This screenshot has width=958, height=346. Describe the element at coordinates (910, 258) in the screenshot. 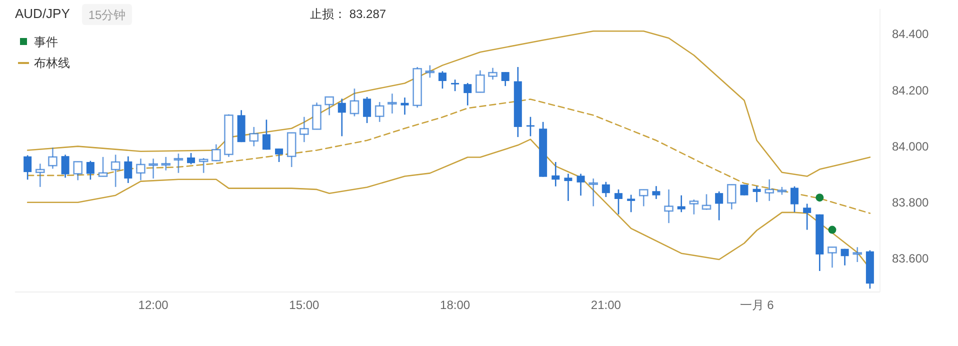

I see `ytick: 83.600` at that location.